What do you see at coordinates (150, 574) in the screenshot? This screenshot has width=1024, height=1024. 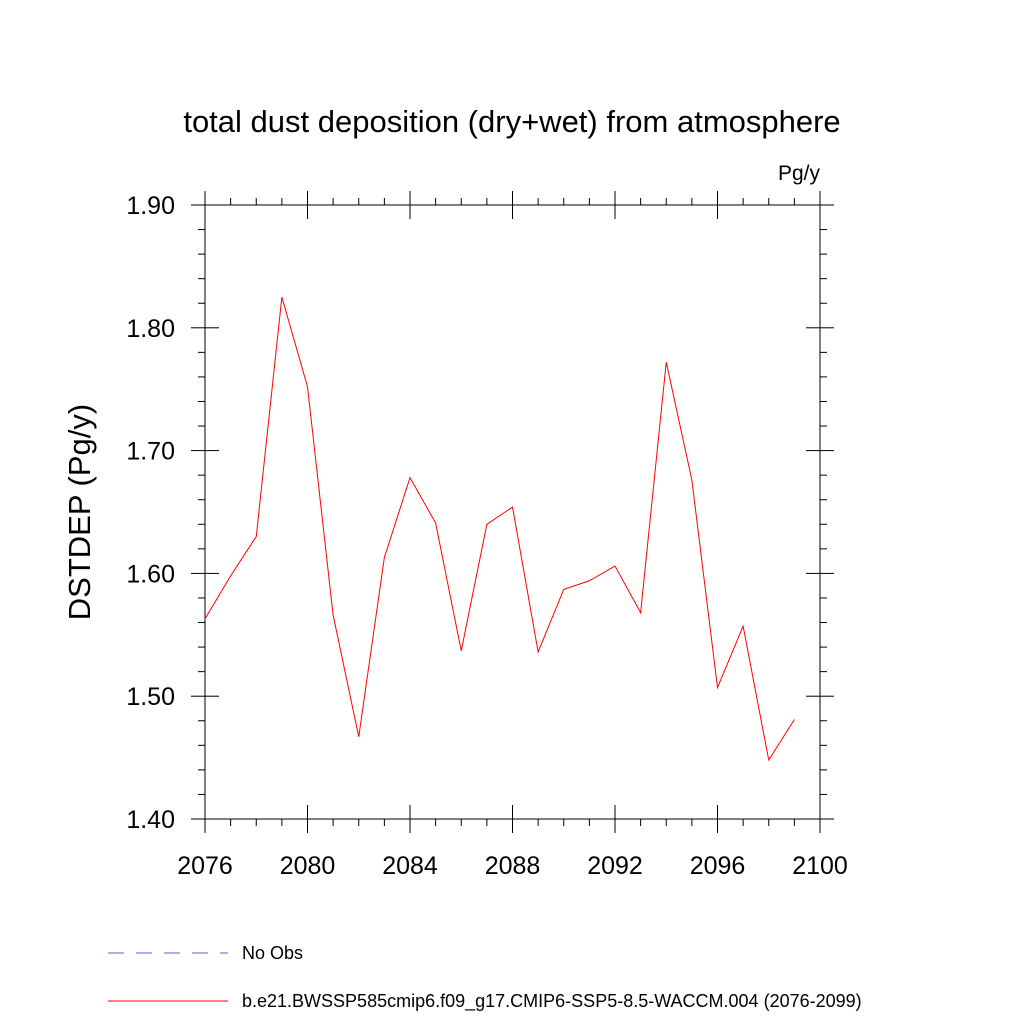 I see `y-tick-label: 1.60` at bounding box center [150, 574].